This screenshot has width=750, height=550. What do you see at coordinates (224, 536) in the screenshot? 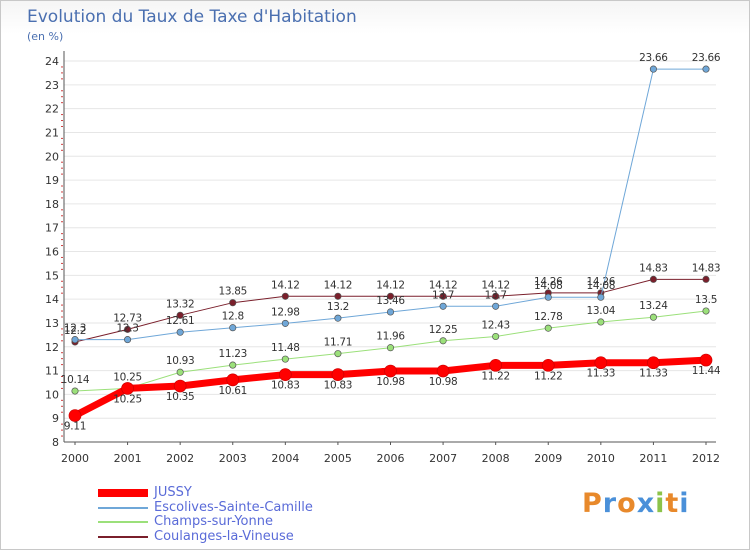
I see `legend-label: Coulanges-la-Vineuse` at bounding box center [224, 536].